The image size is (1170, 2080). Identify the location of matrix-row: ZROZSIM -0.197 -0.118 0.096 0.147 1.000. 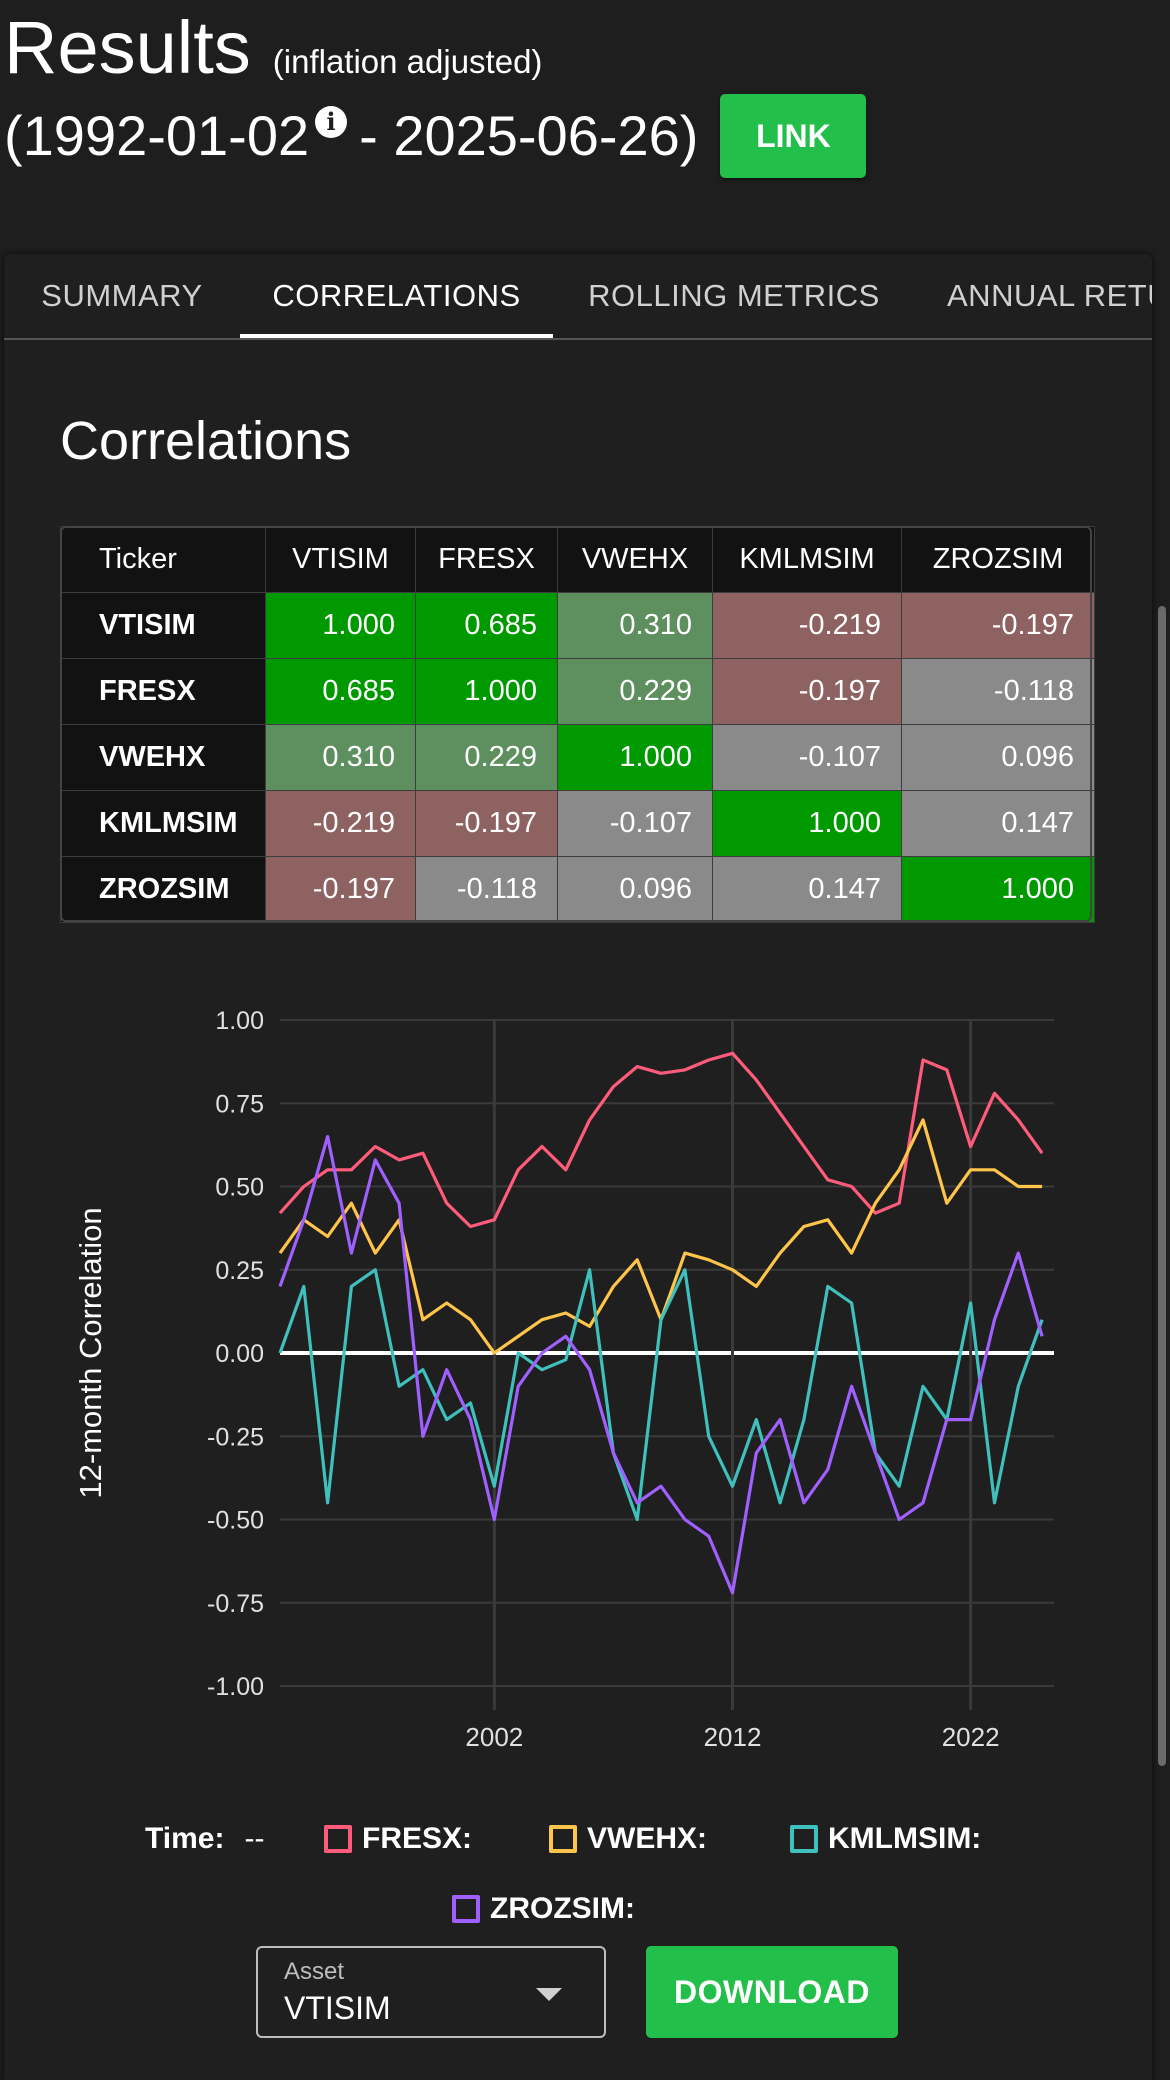
(577, 889).